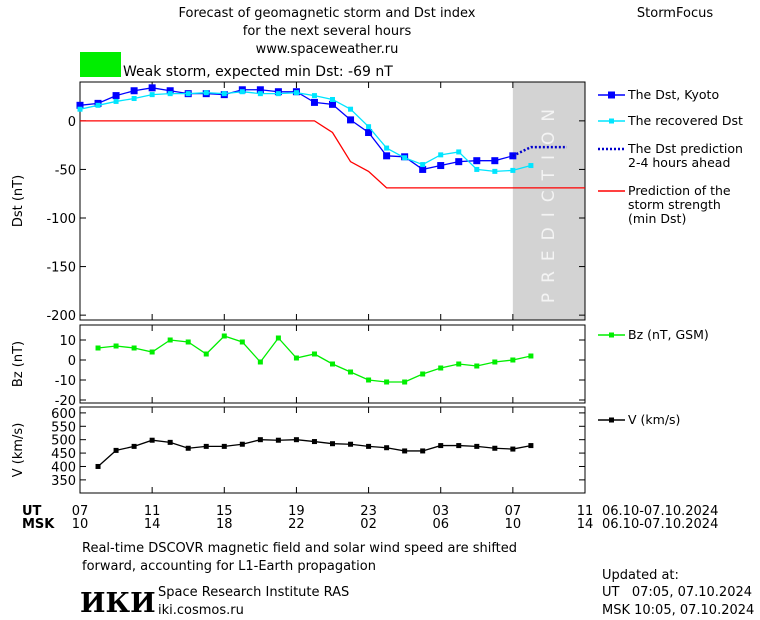 This screenshot has height=620, width=760. Describe the element at coordinates (224, 511) in the screenshot. I see `x-tick-label: 15` at that location.